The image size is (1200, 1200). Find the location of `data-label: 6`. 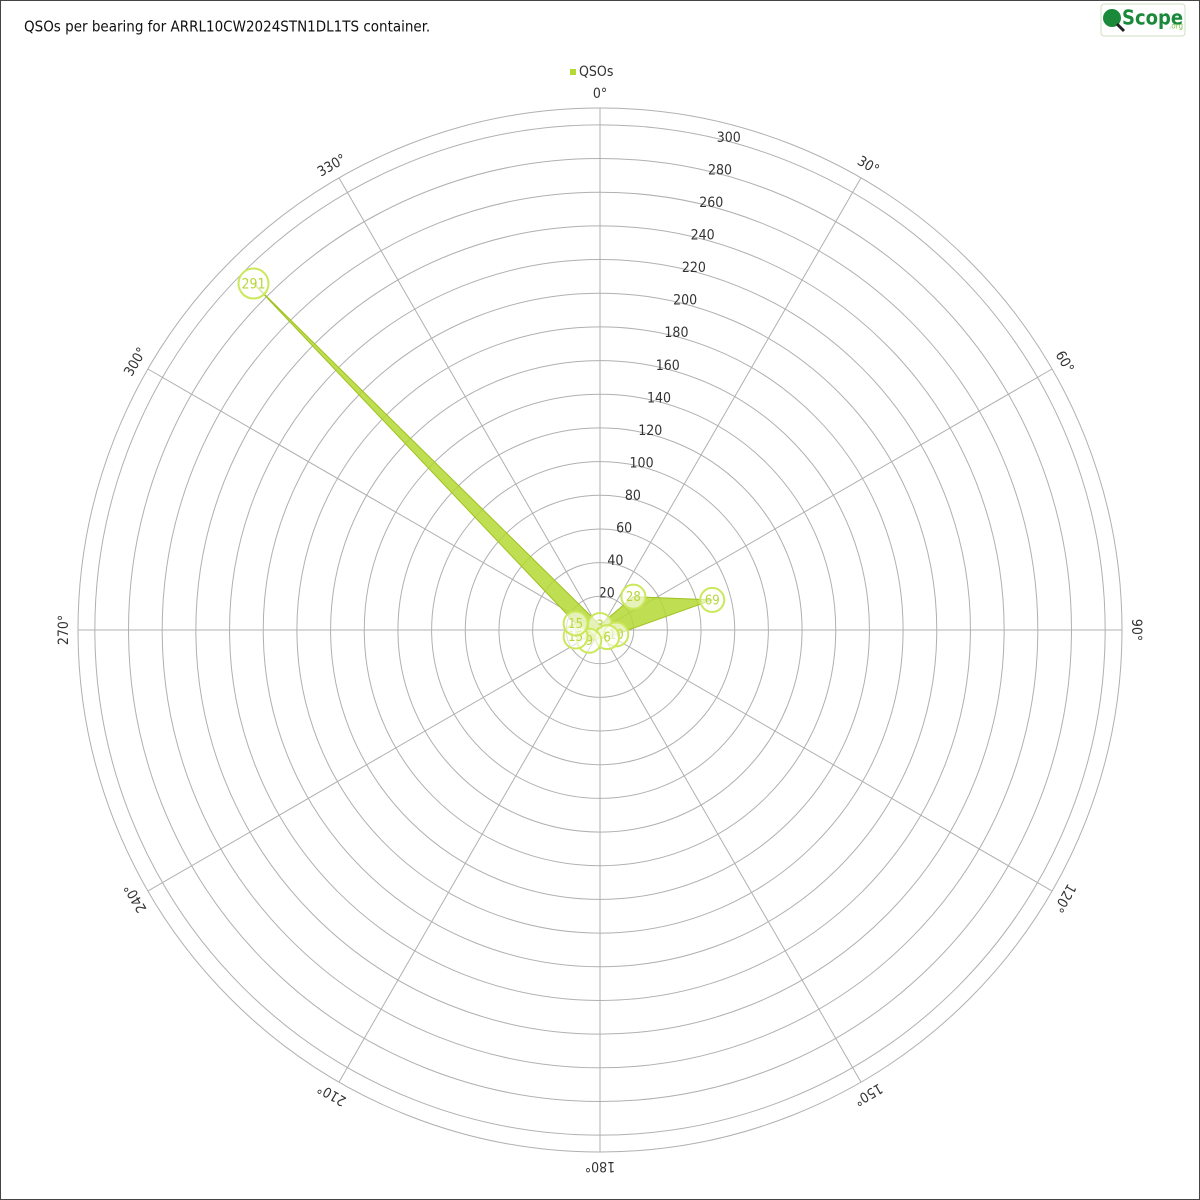

data-label: 6 is located at coordinates (606, 638).